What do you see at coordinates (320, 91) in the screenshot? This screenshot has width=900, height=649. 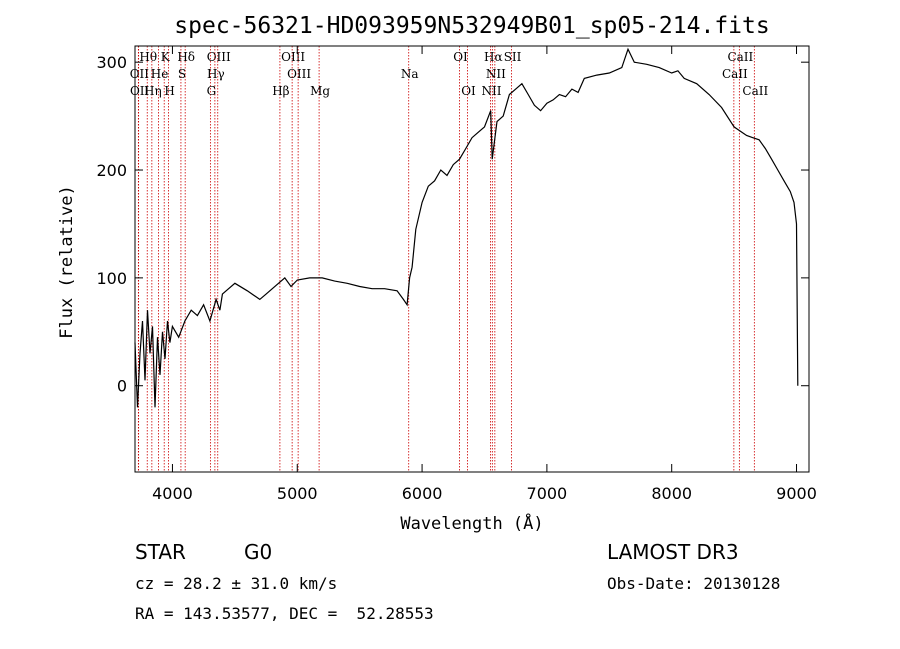 I see `line-label: Mg` at bounding box center [320, 91].